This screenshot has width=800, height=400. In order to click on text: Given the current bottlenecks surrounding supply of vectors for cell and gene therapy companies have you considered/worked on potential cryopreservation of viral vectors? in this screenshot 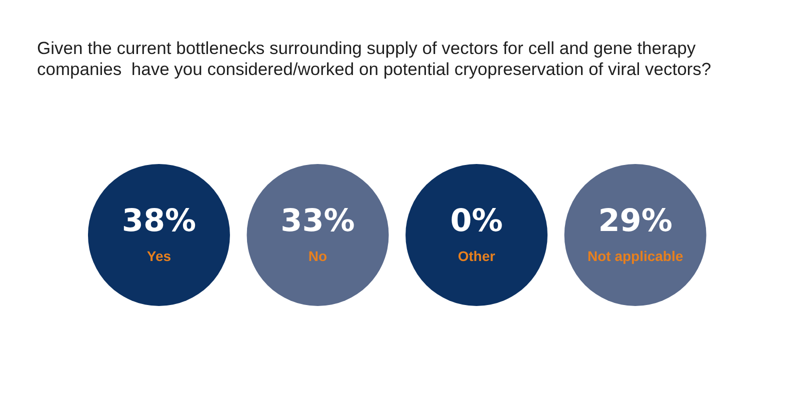, I will do `click(374, 59)`.